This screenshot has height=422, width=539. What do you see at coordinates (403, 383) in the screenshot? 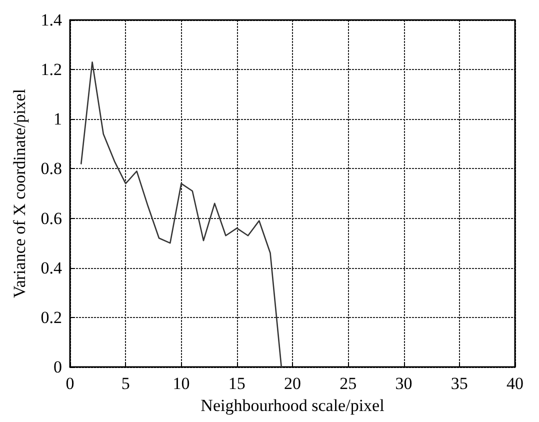
I see `x-tick-label: 30` at bounding box center [403, 383].